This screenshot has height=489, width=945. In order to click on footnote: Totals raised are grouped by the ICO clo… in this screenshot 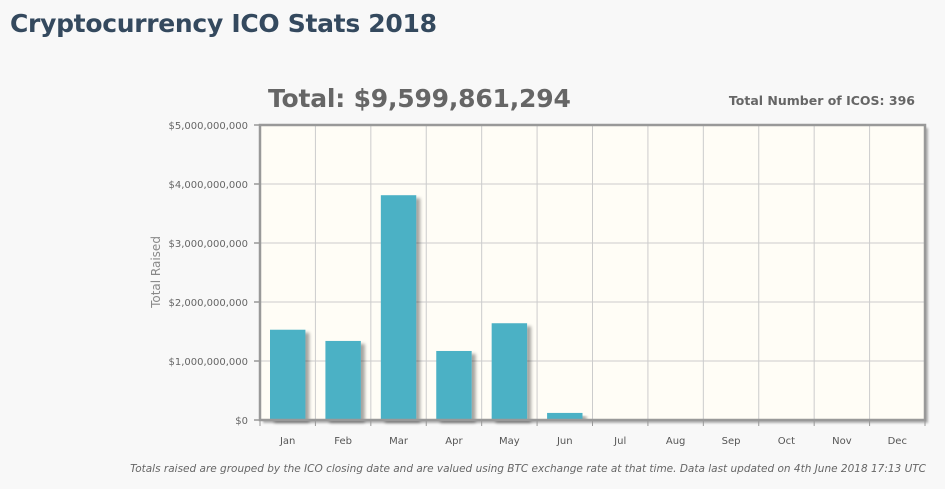, I will do `click(528, 469)`.